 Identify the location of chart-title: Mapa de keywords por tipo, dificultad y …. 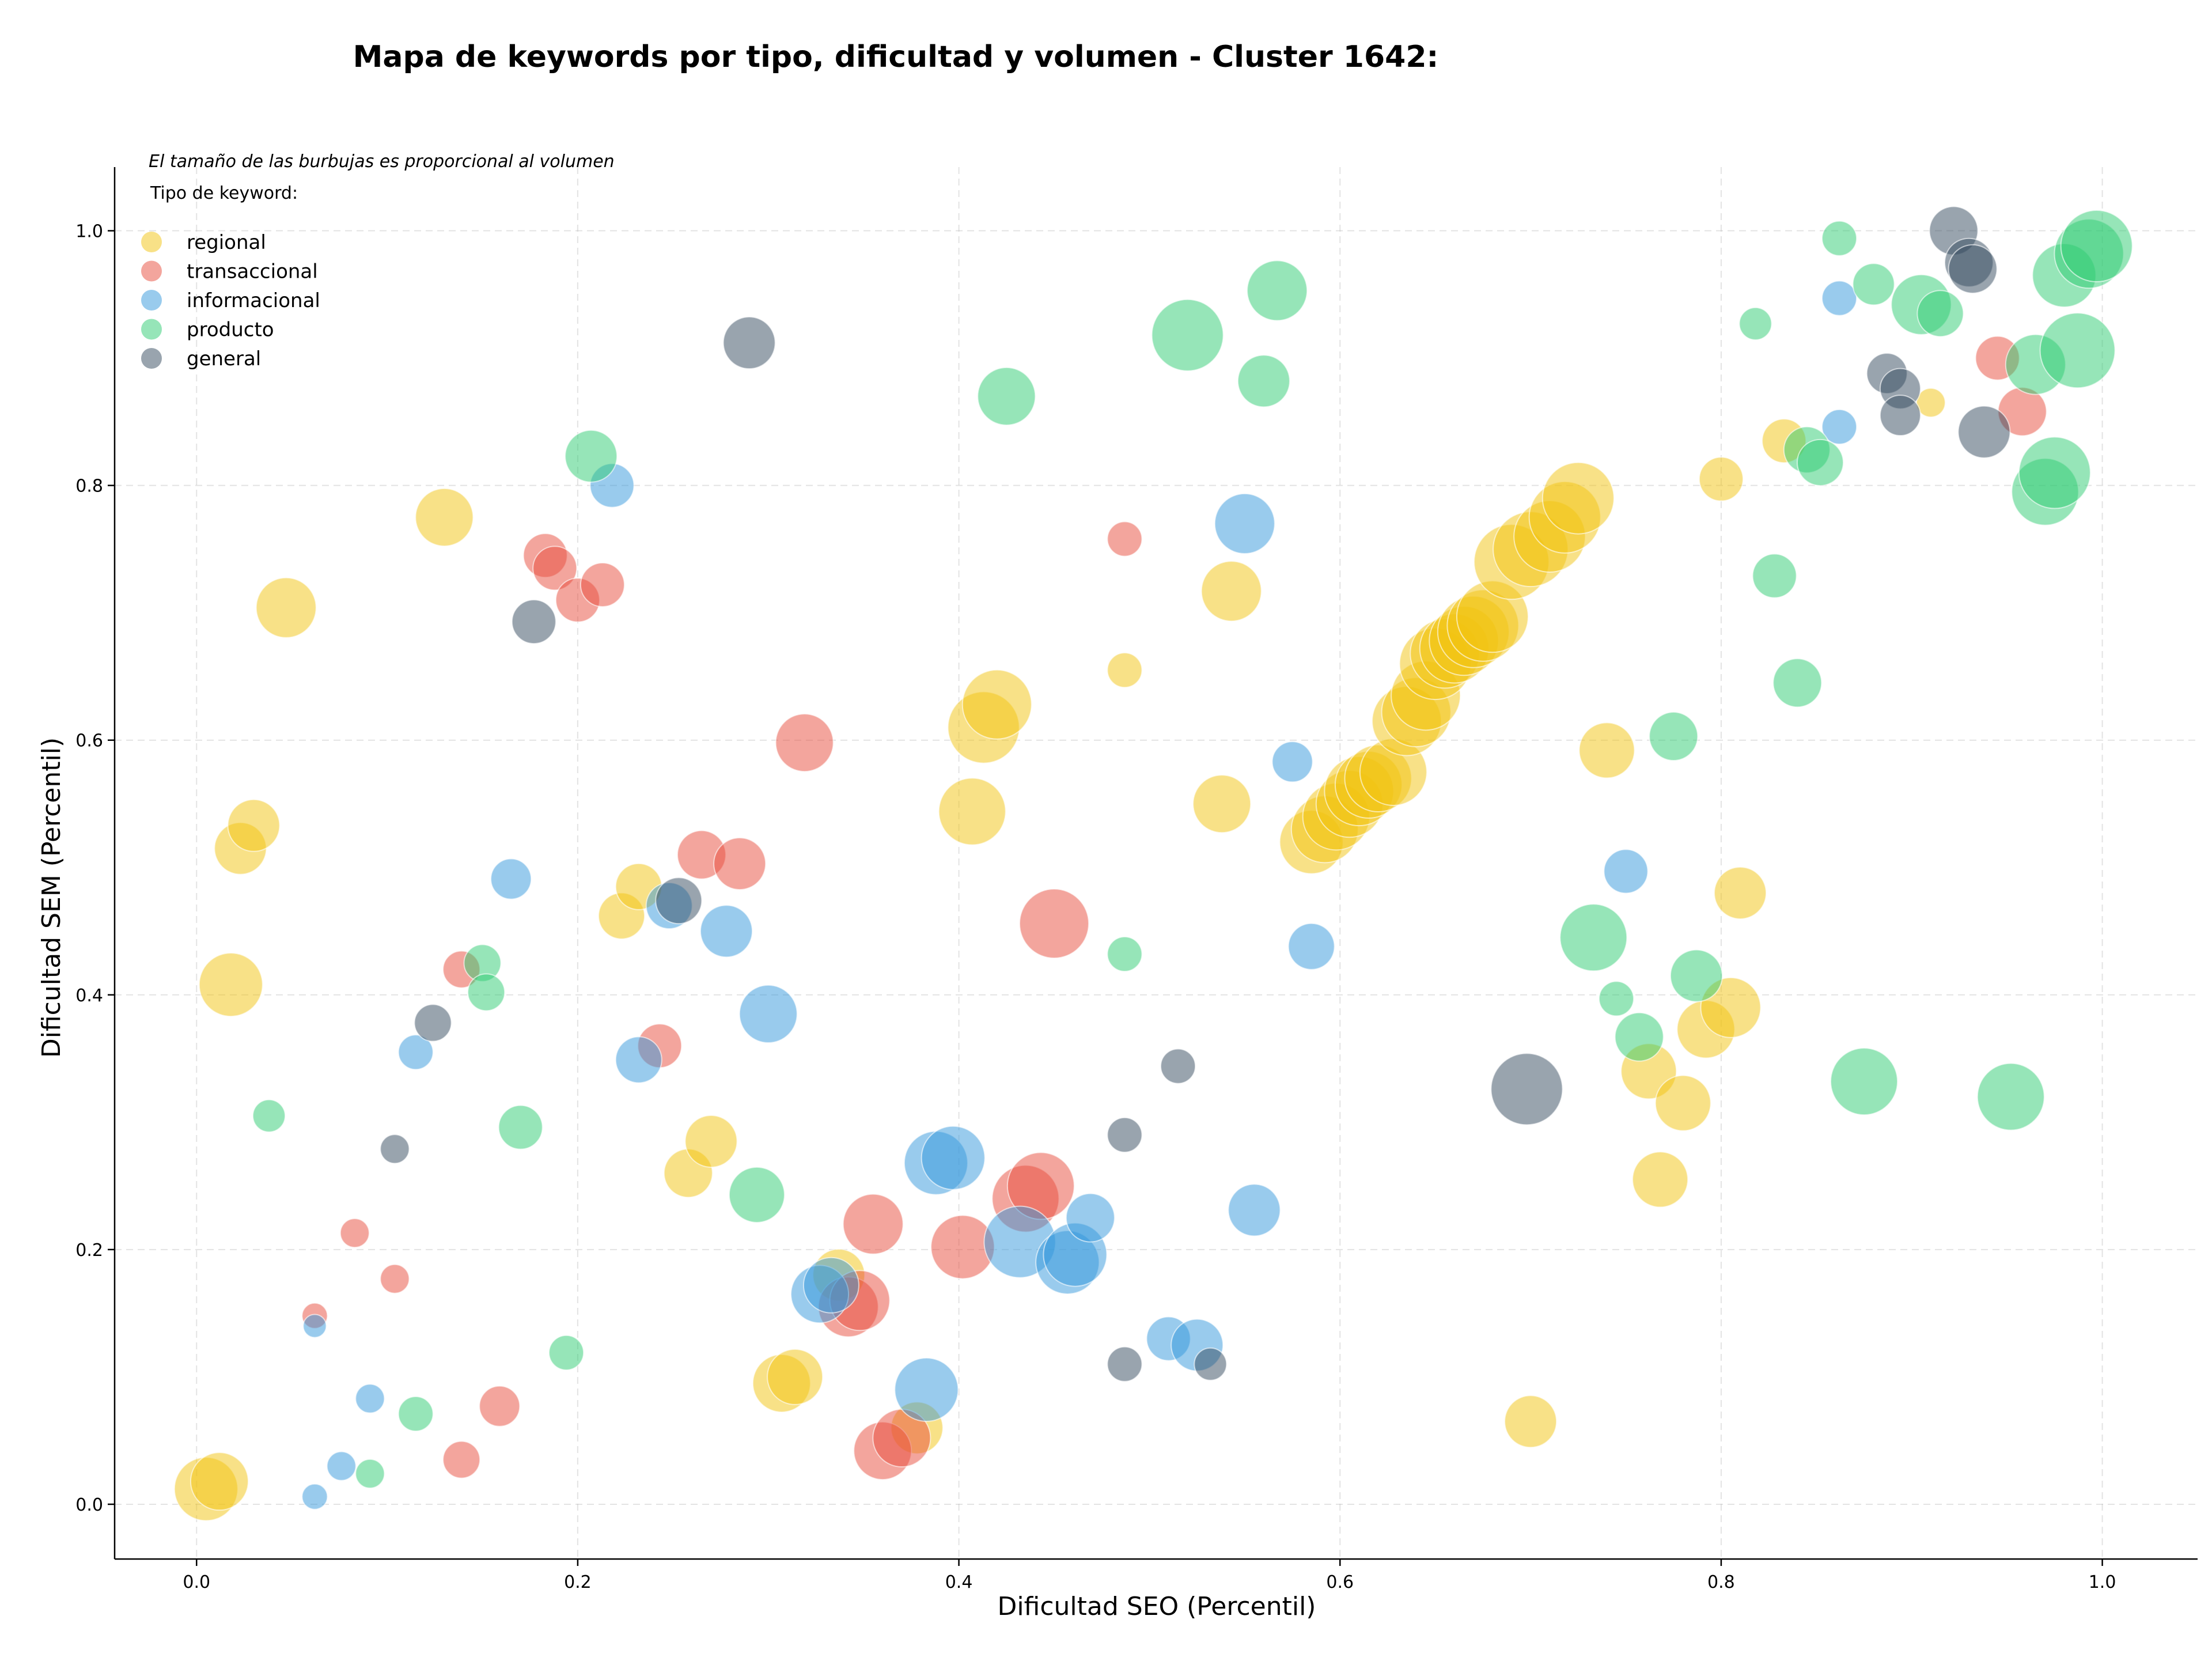
(896, 57).